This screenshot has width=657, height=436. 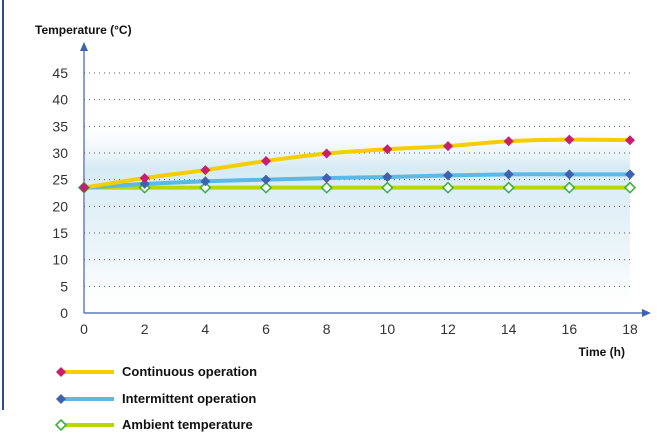 I want to click on left-border-line, so click(x=3, y=205).